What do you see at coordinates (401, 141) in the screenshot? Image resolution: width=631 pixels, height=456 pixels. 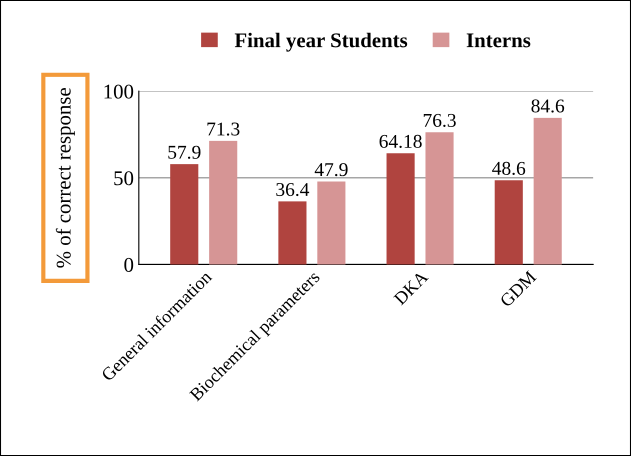 I see `data-label: 64.18` at bounding box center [401, 141].